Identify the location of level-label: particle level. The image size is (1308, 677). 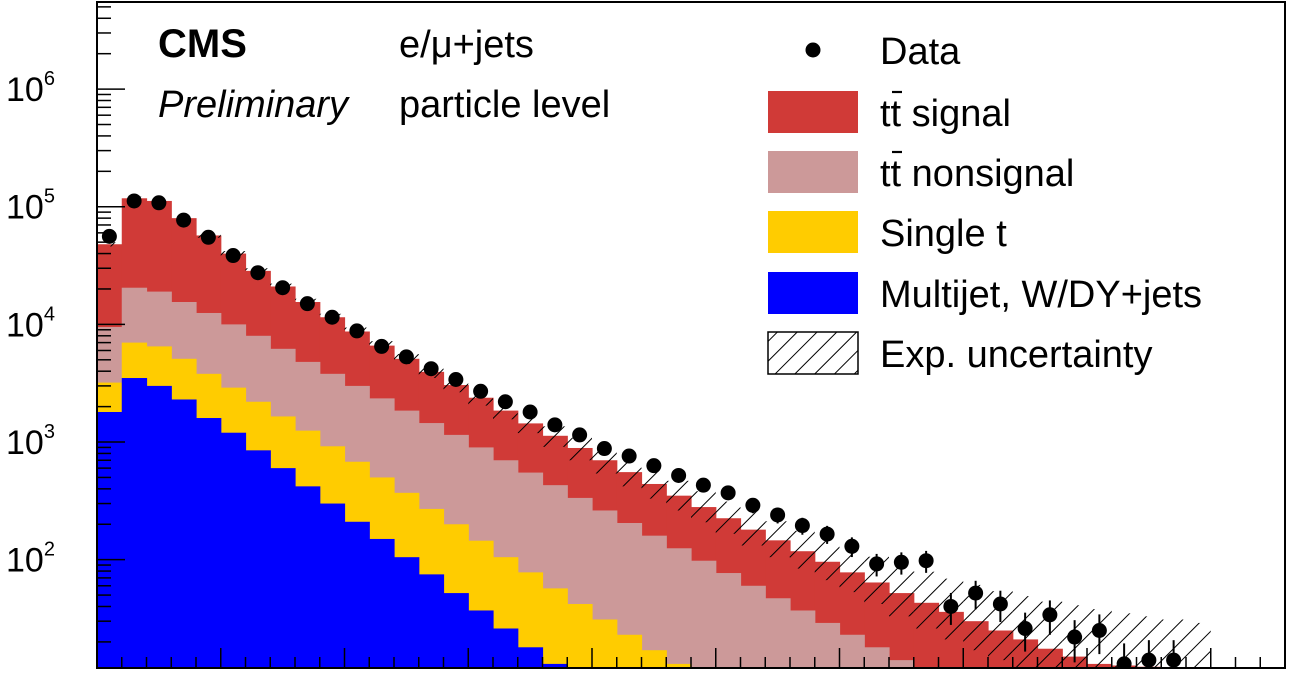
(504, 105).